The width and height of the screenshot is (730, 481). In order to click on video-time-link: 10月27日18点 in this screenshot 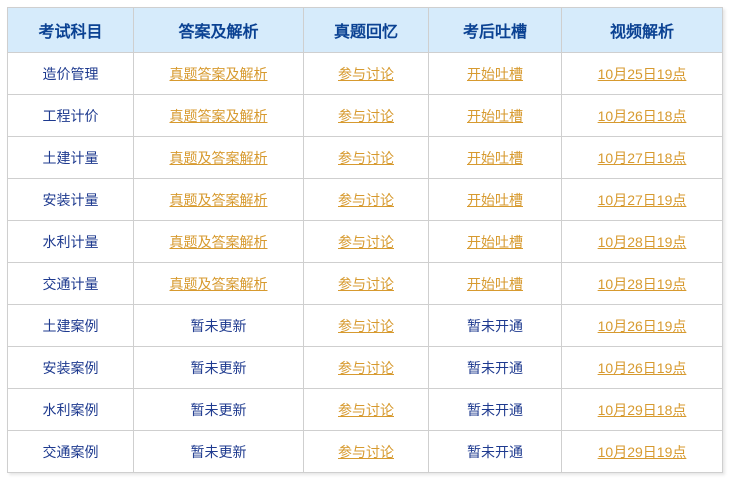, I will do `click(642, 157)`.